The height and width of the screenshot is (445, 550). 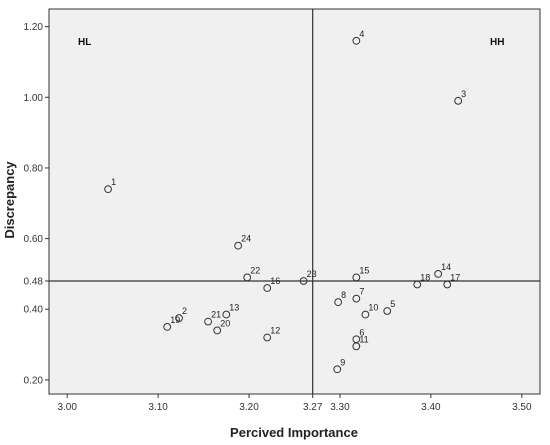 I want to click on y-tick-label: 0.40, so click(x=34, y=310).